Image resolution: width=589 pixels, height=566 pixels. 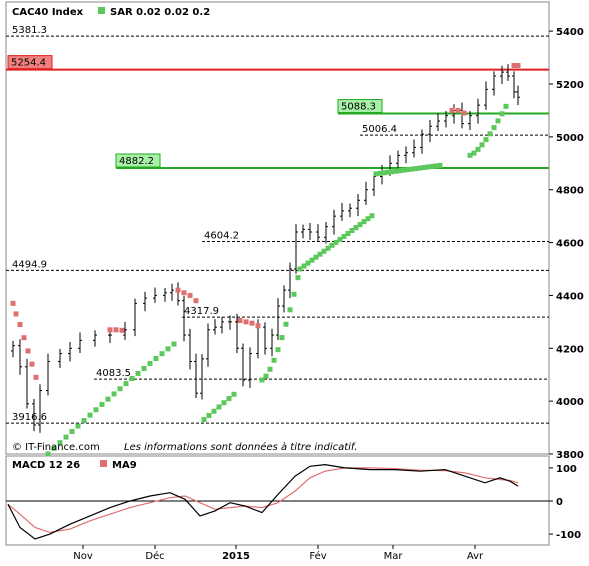 I want to click on y-tick-label: 5400, so click(x=570, y=32).